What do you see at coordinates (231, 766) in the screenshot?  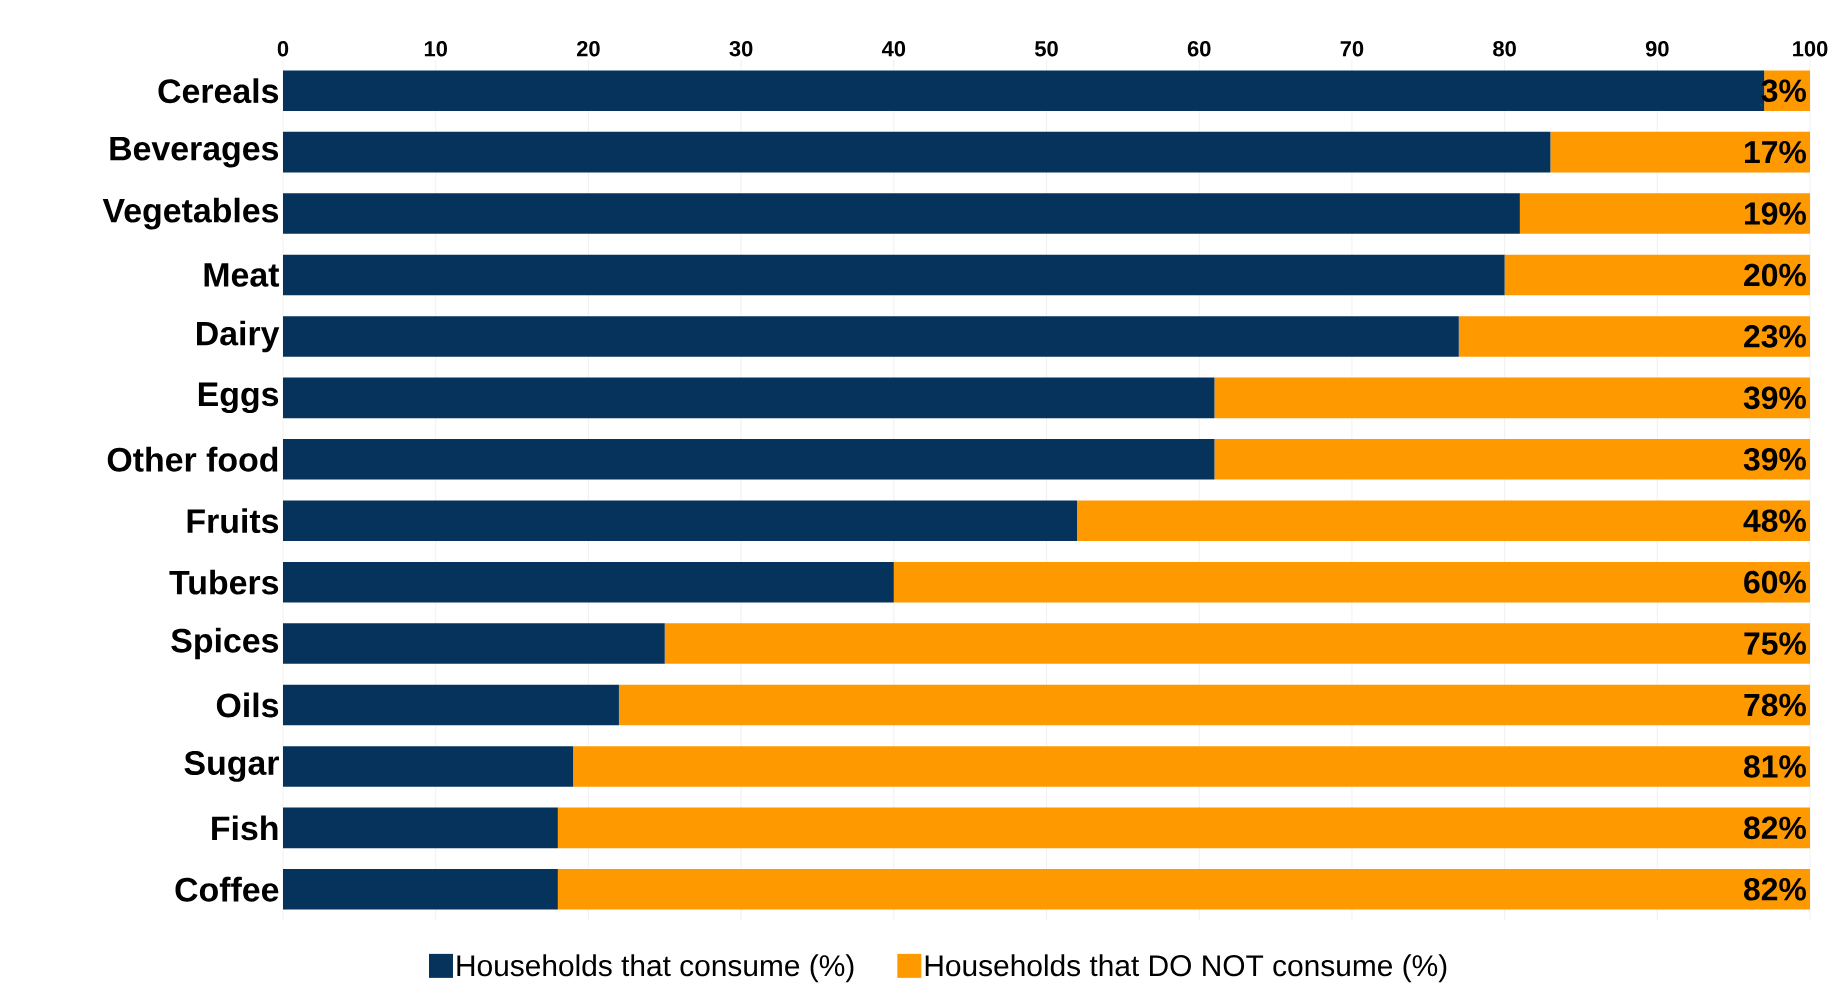 I see `y-tick-label: Sugar` at bounding box center [231, 766].